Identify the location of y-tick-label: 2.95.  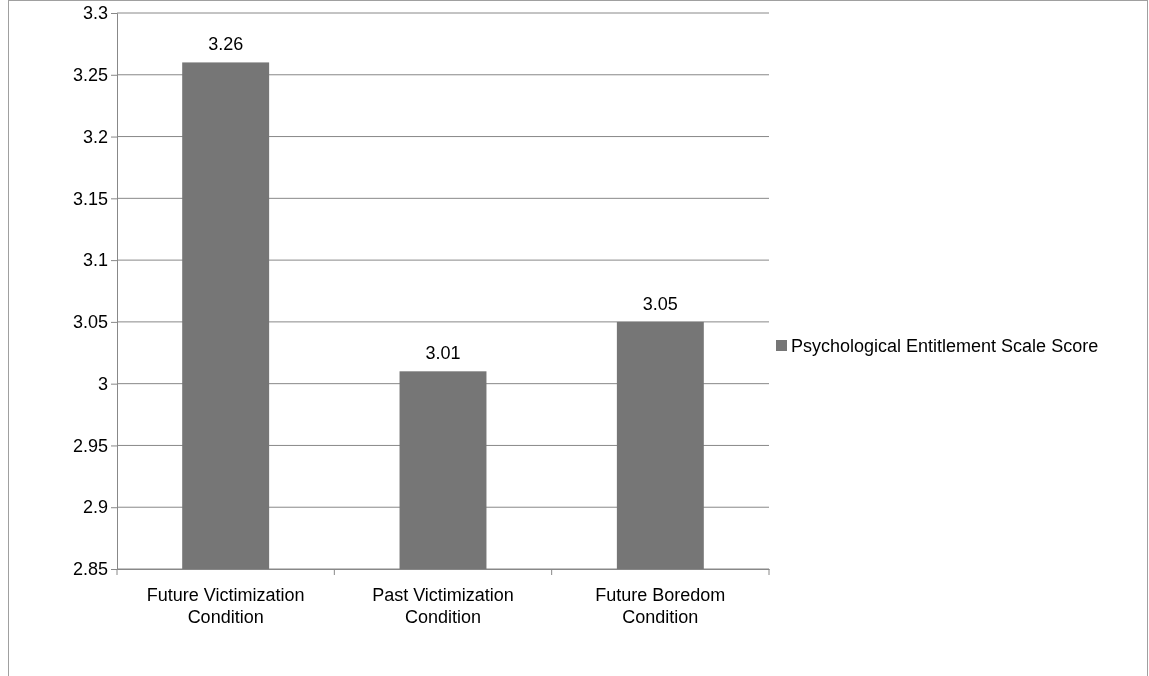
(90, 445).